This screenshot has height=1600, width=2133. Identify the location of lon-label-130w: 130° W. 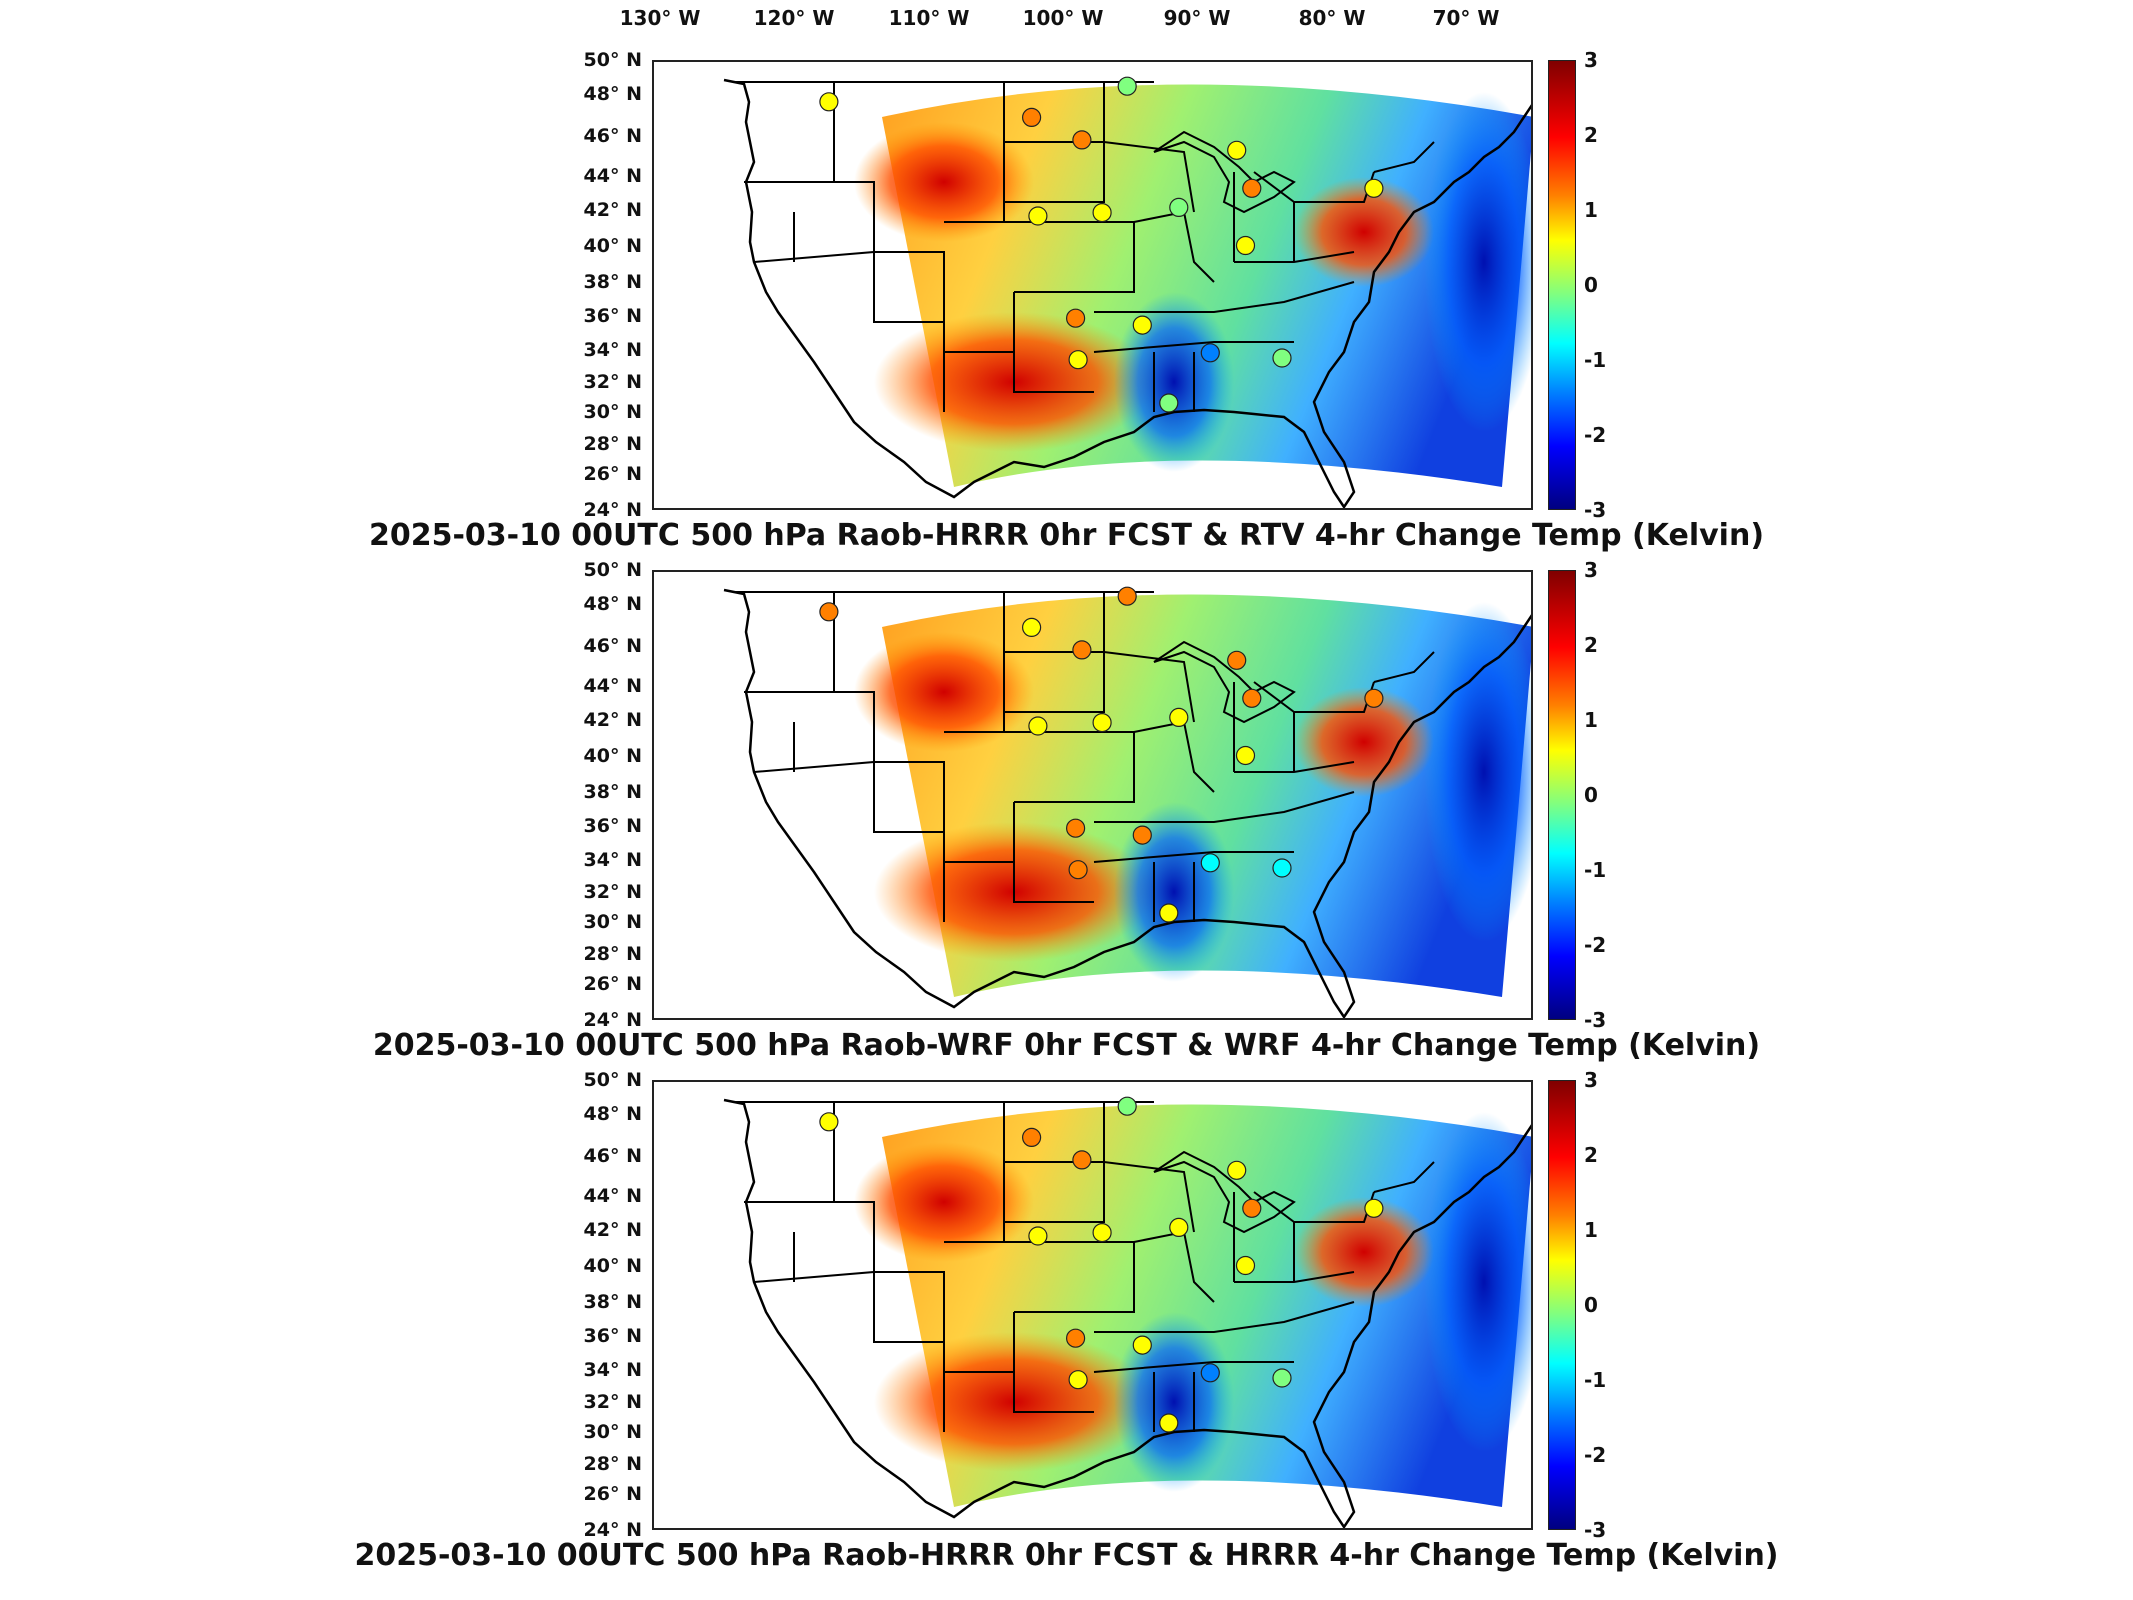
(660, 18).